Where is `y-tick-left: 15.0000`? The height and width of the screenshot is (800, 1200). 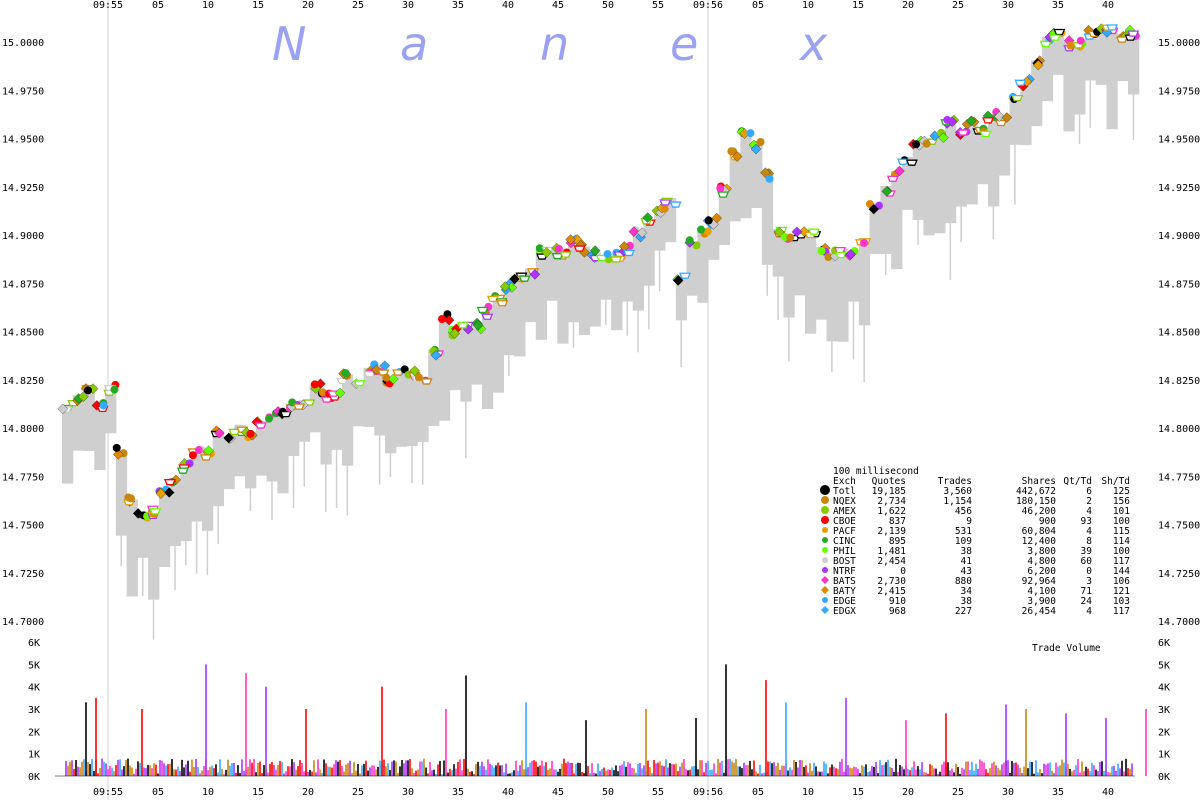 y-tick-left: 15.0000 is located at coordinates (23, 43).